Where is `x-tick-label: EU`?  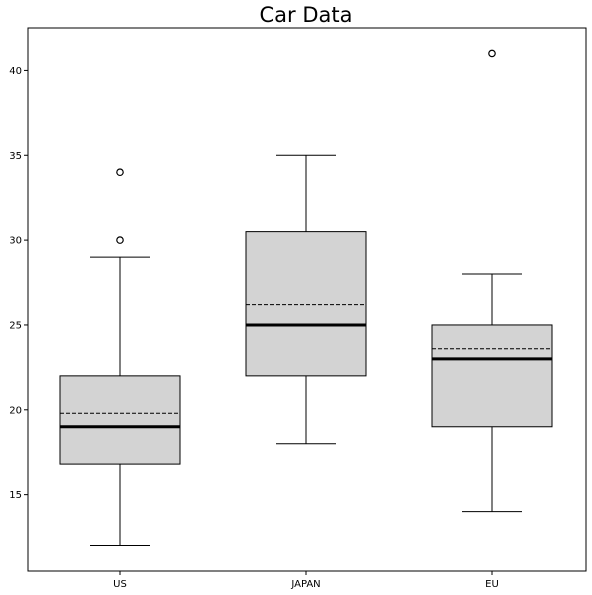
x-tick-label: EU is located at coordinates (492, 584).